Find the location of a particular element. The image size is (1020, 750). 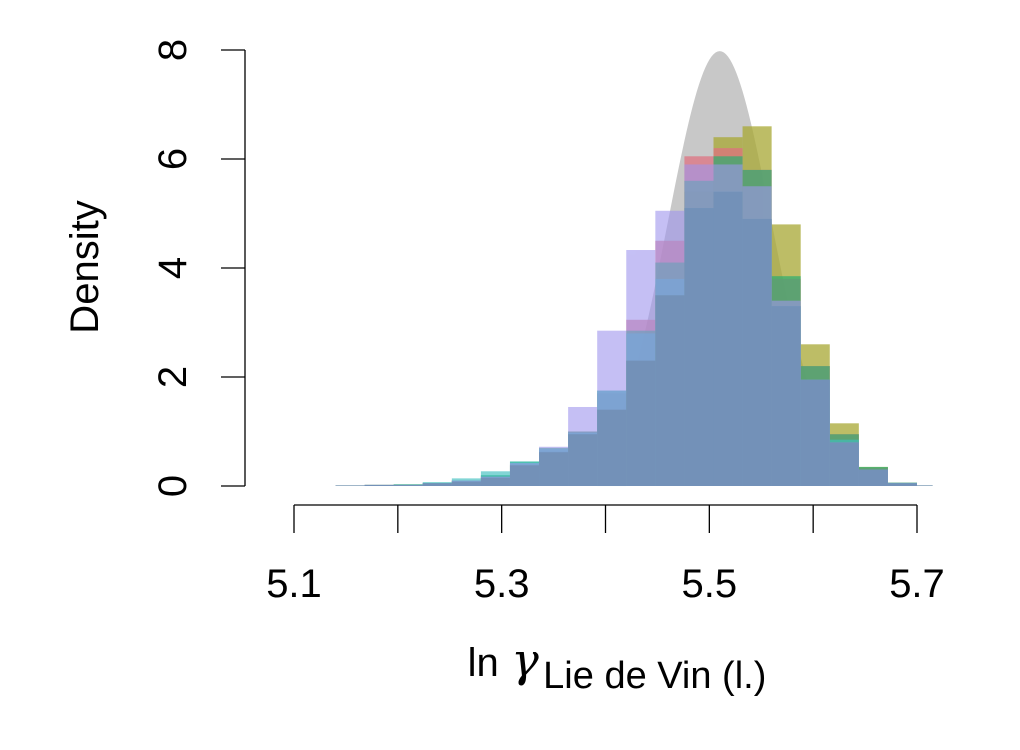

x-tick-label: 5.3 is located at coordinates (502, 584).